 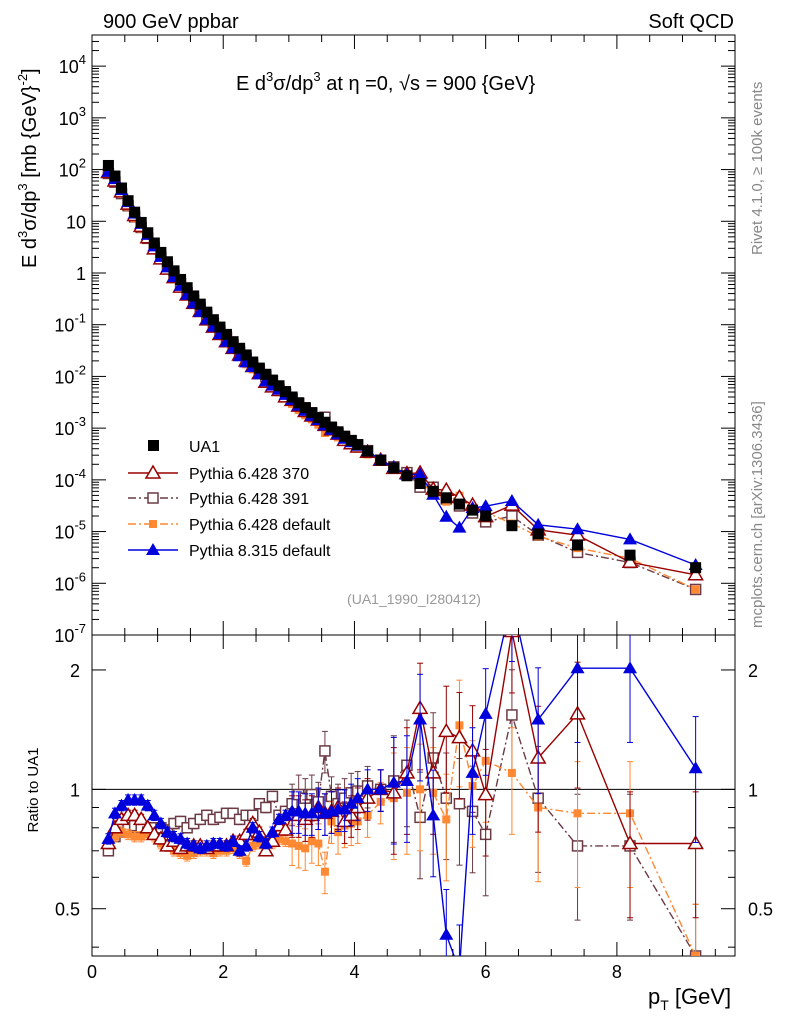 What do you see at coordinates (229, 525) in the screenshot?
I see `legend-item-pydef: Pythia 6.428 default` at bounding box center [229, 525].